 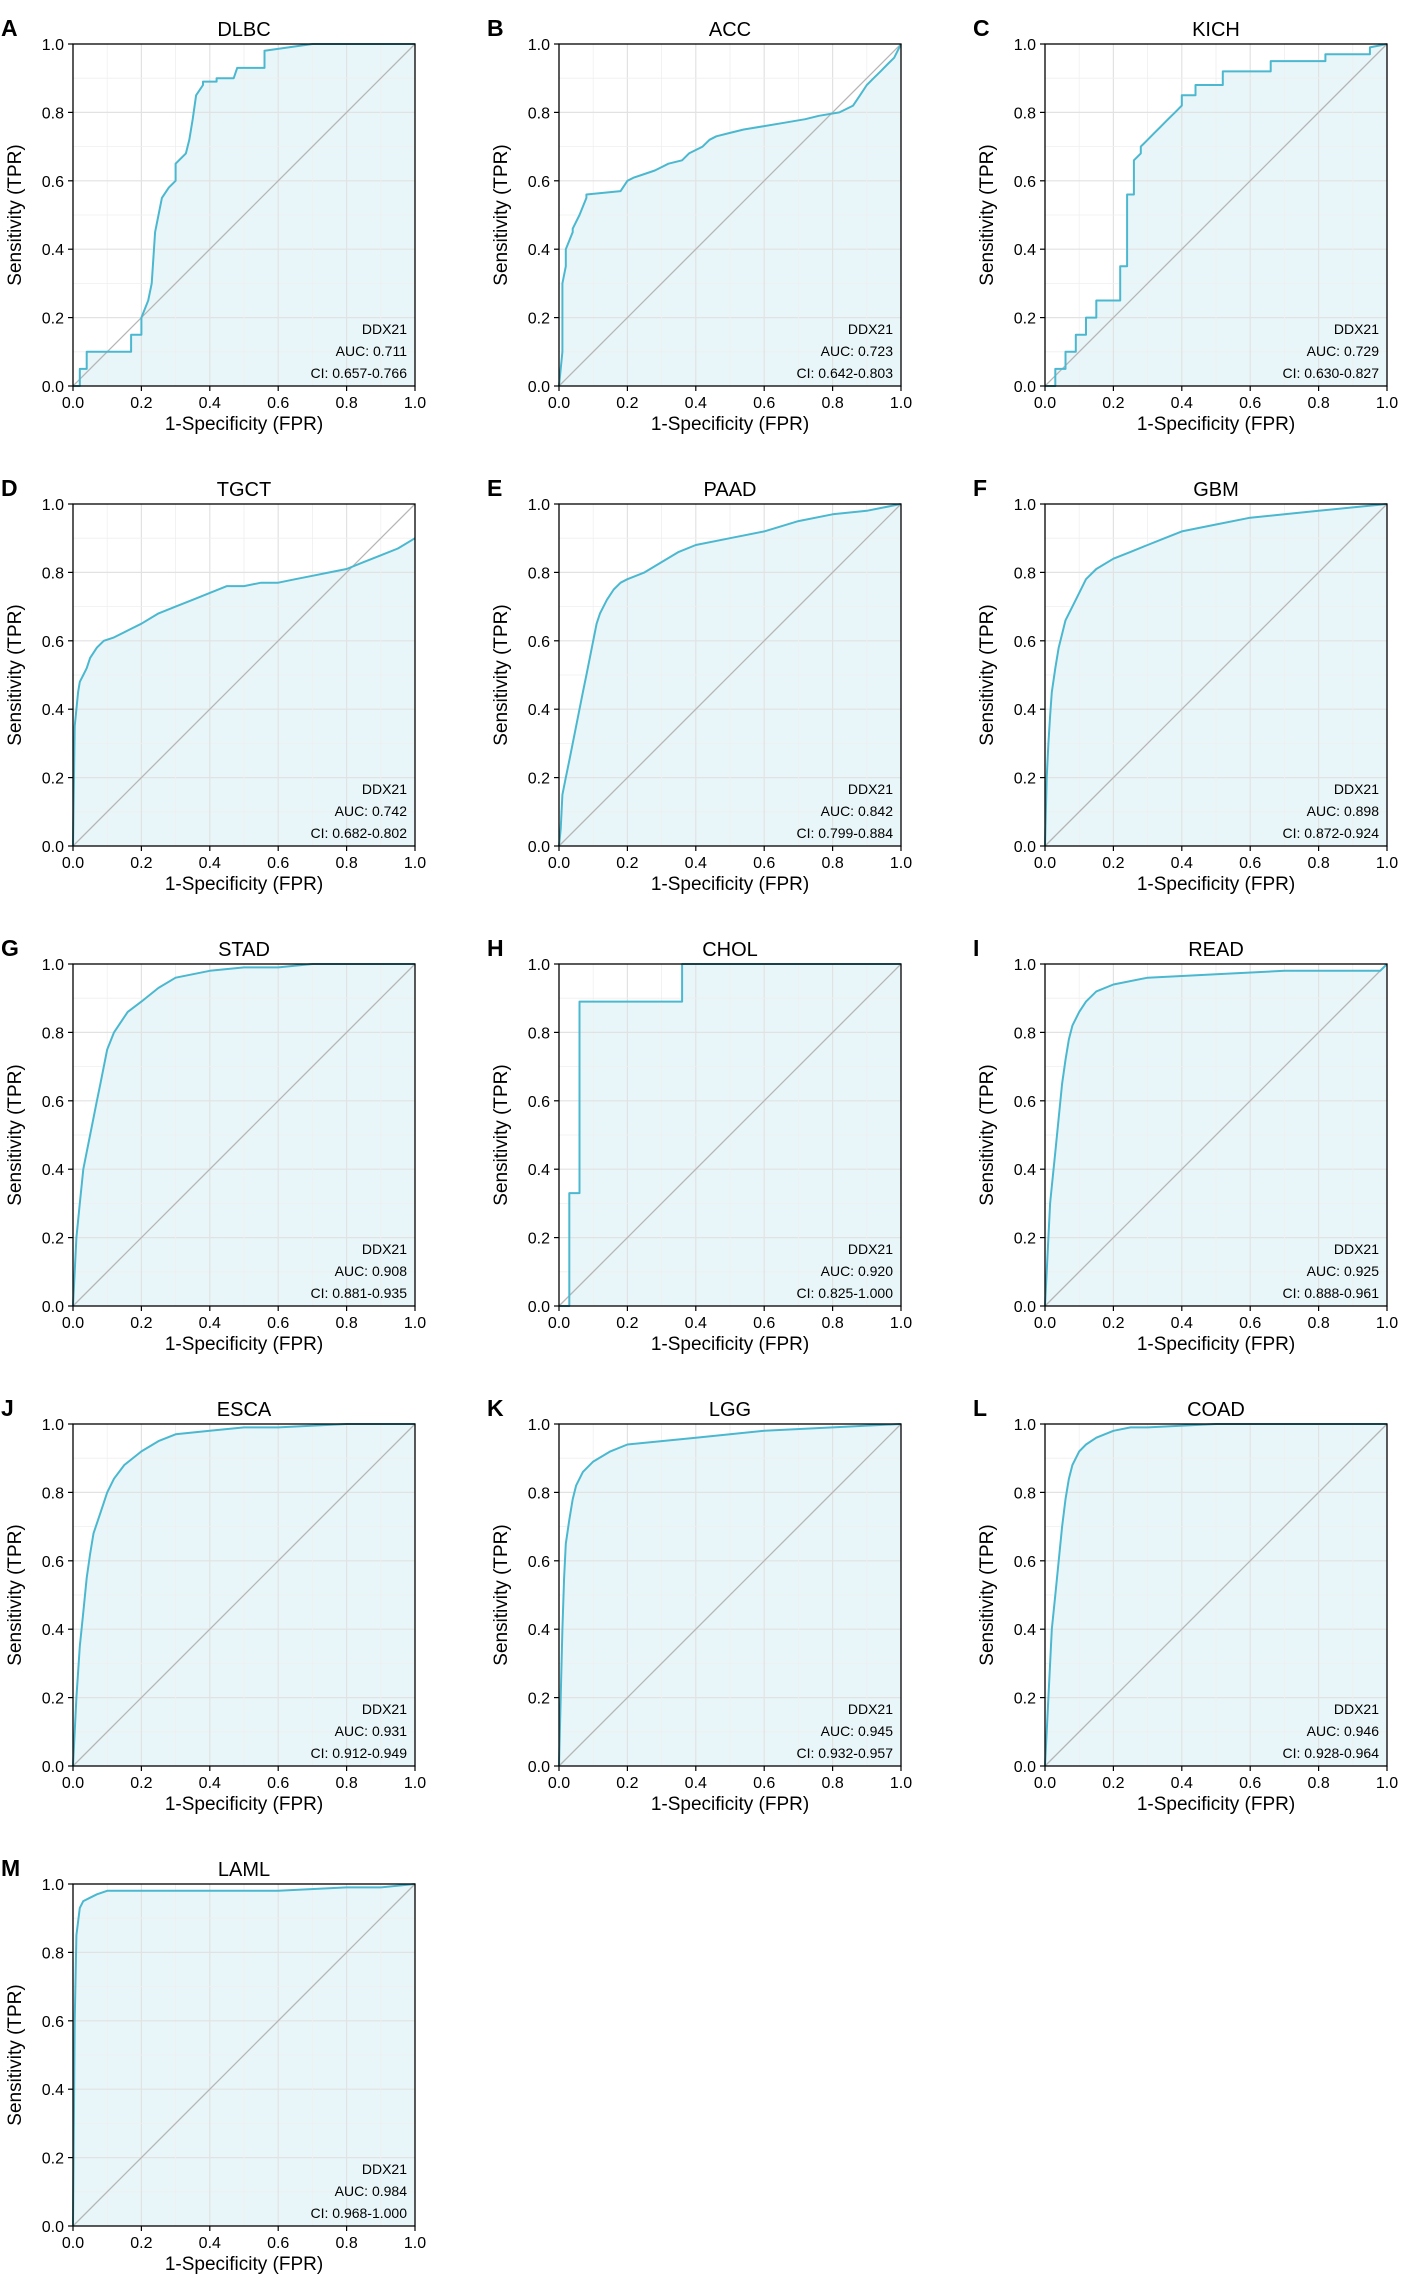 I want to click on annotation-auc: AUC: 0.925, so click(x=1343, y=1271).